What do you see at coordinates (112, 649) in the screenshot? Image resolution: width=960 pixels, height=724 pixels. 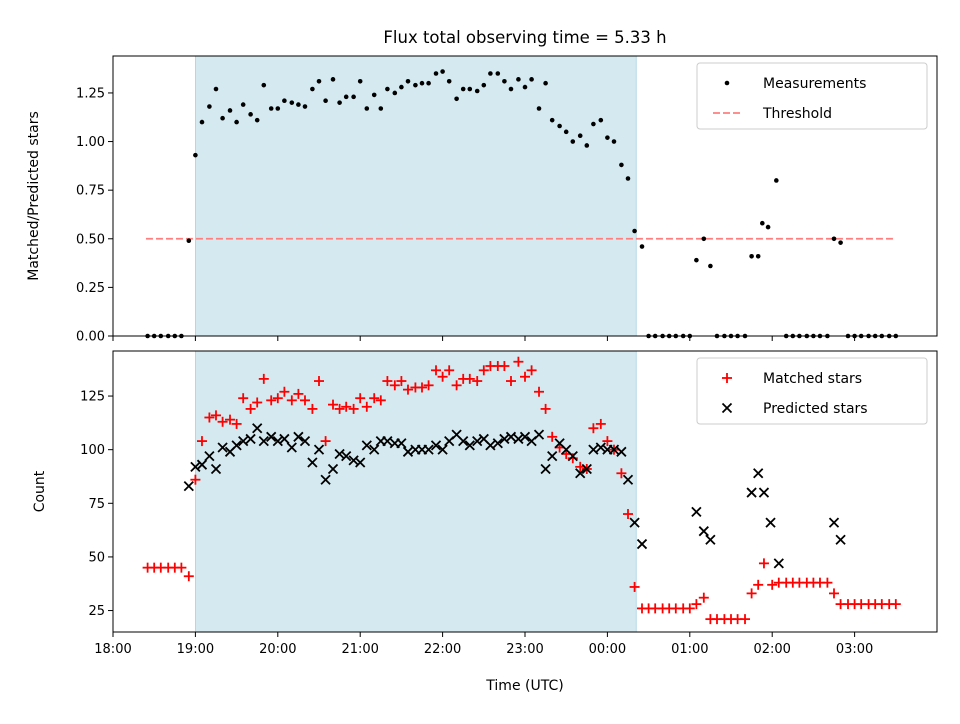 I see `x-tick-label: 18:00` at bounding box center [112, 649].